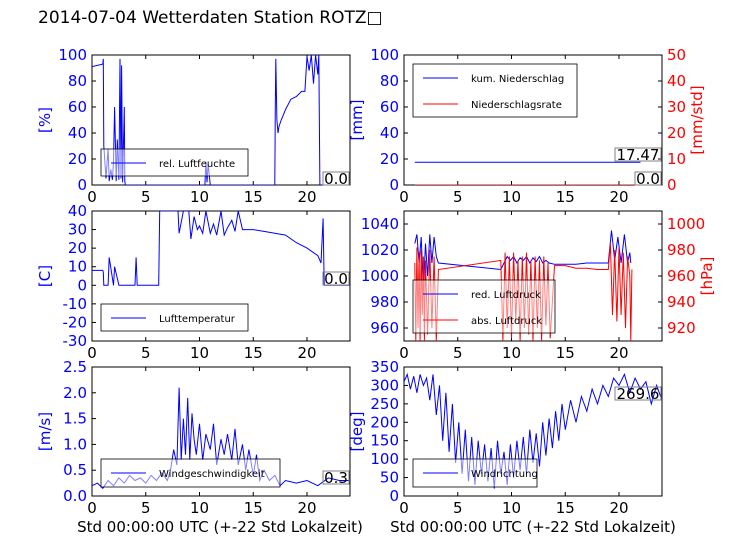  I want to click on y-tick-label: 980, so click(384, 302).